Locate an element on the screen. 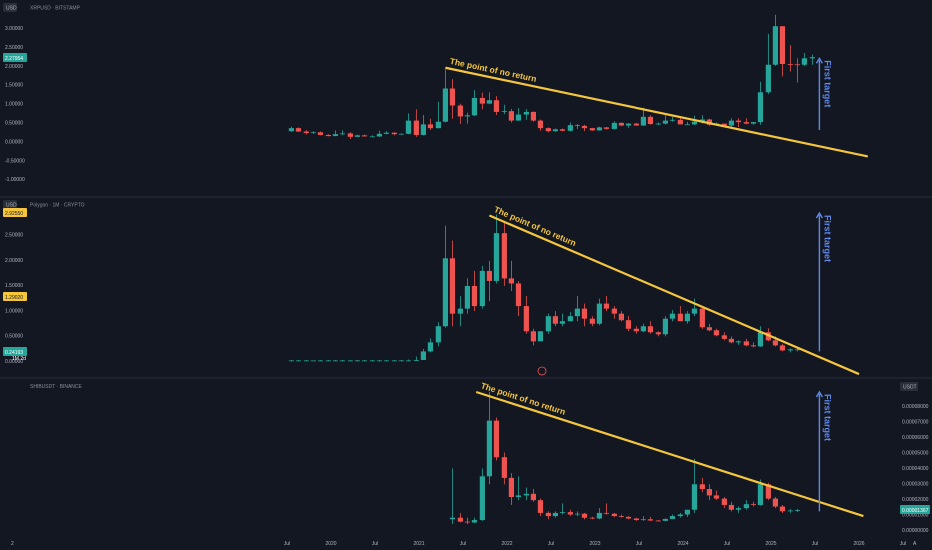 This screenshot has height=550, width=932. target-arrowhead is located at coordinates (819, 215).